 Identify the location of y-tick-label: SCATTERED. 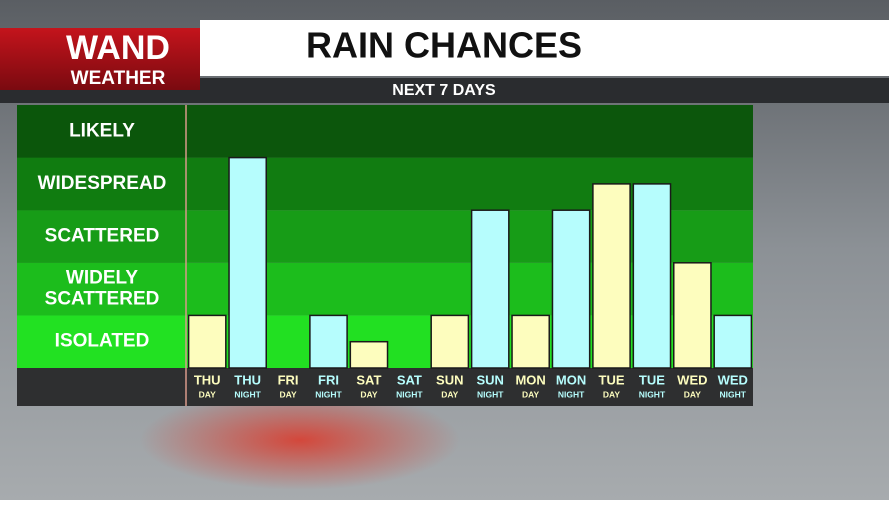
(102, 236).